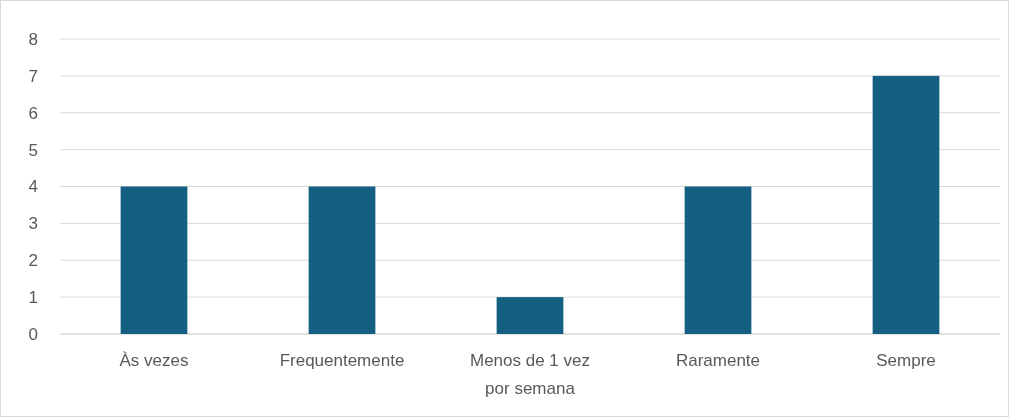 This screenshot has height=417, width=1020. What do you see at coordinates (33, 224) in the screenshot?
I see `y-tick-label: 3` at bounding box center [33, 224].